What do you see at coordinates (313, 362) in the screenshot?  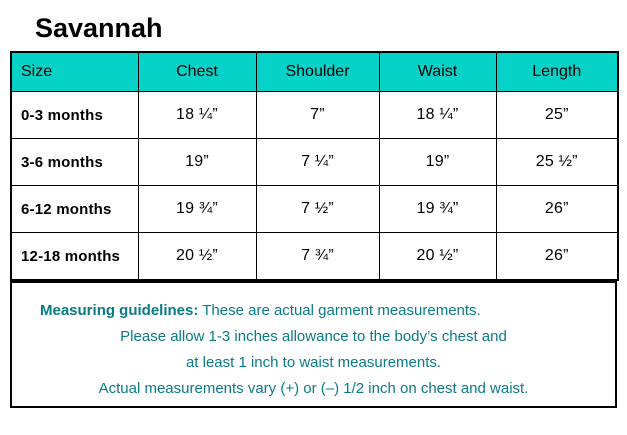 I see `guideline-line-3: at least 1 inch to waist measurements.` at bounding box center [313, 362].